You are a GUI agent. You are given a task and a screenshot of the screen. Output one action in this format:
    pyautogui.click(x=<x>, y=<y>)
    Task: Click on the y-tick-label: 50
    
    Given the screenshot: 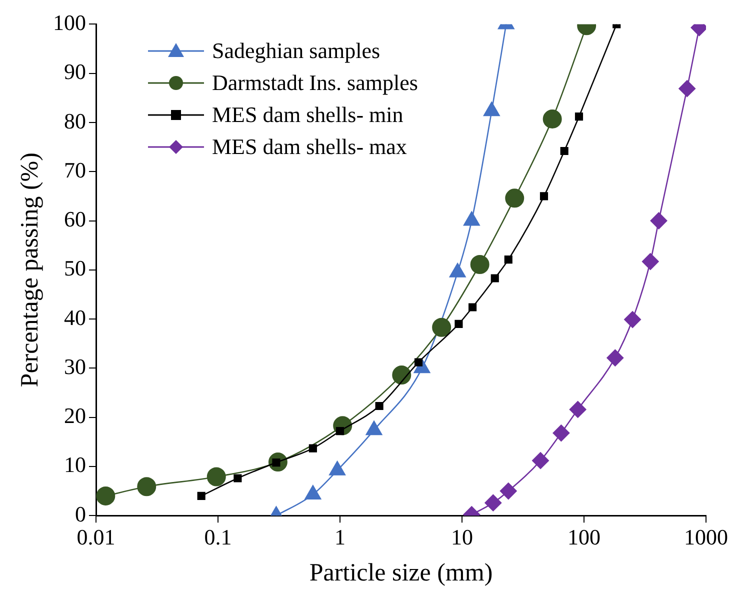 What is the action you would take?
    pyautogui.click(x=75, y=268)
    